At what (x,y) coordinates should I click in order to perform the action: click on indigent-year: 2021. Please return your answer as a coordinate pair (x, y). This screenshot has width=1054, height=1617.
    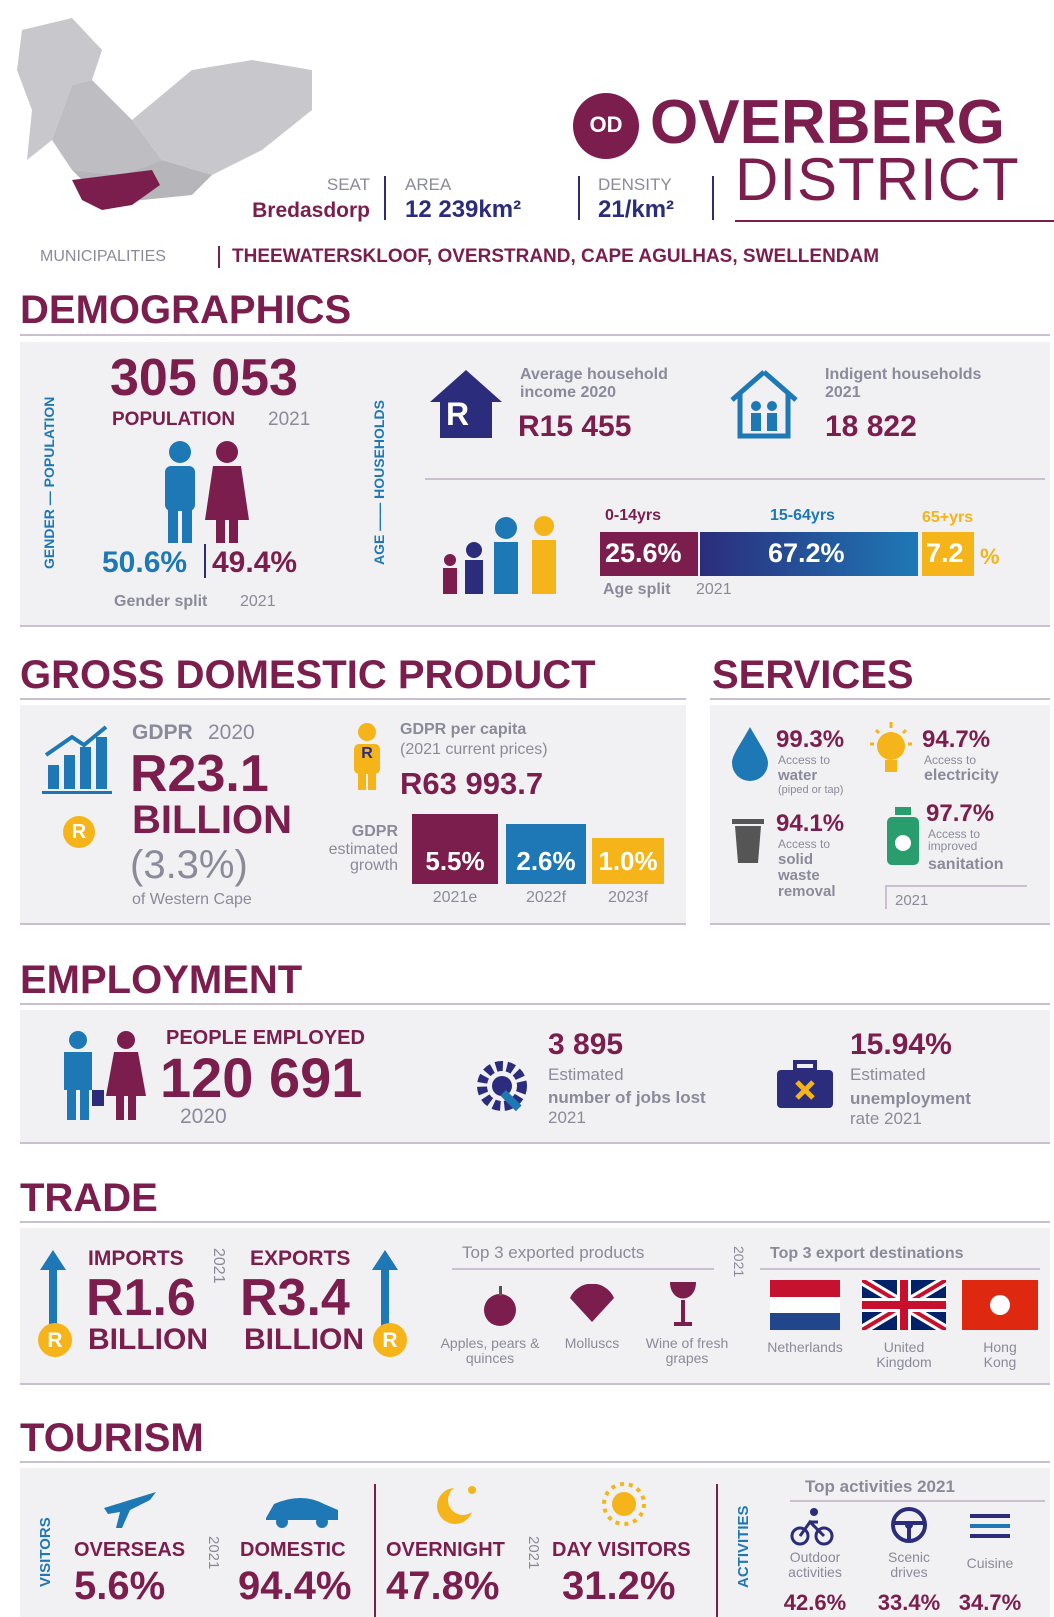
    Looking at the image, I should click on (843, 393).